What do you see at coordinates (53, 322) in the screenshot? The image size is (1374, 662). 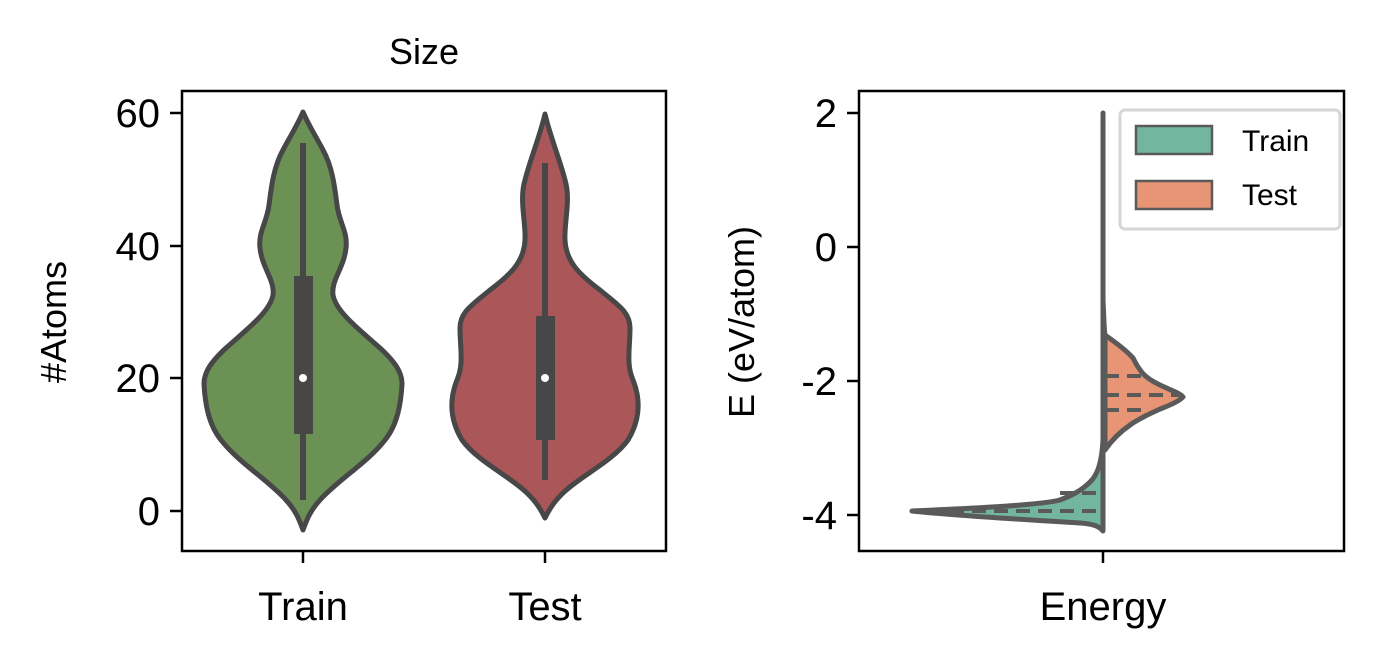 I see `left-y-axis-label: #Atoms` at bounding box center [53, 322].